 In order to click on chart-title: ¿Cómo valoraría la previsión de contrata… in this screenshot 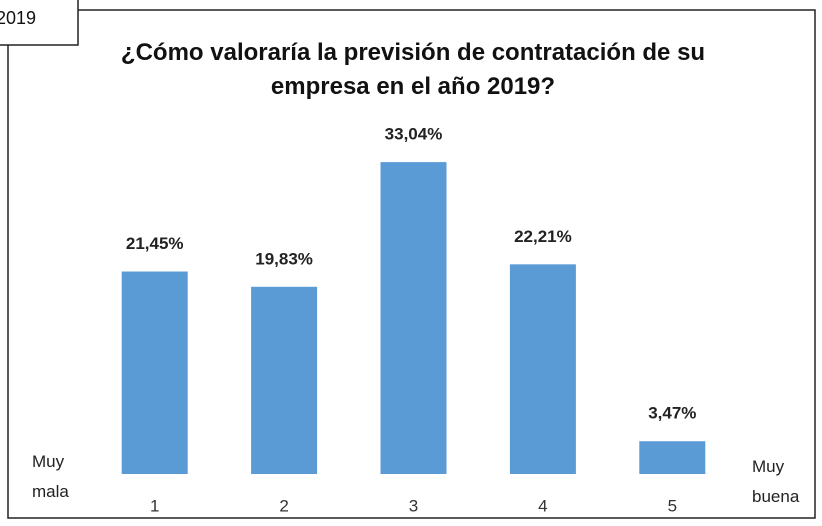, I will do `click(413, 69)`.